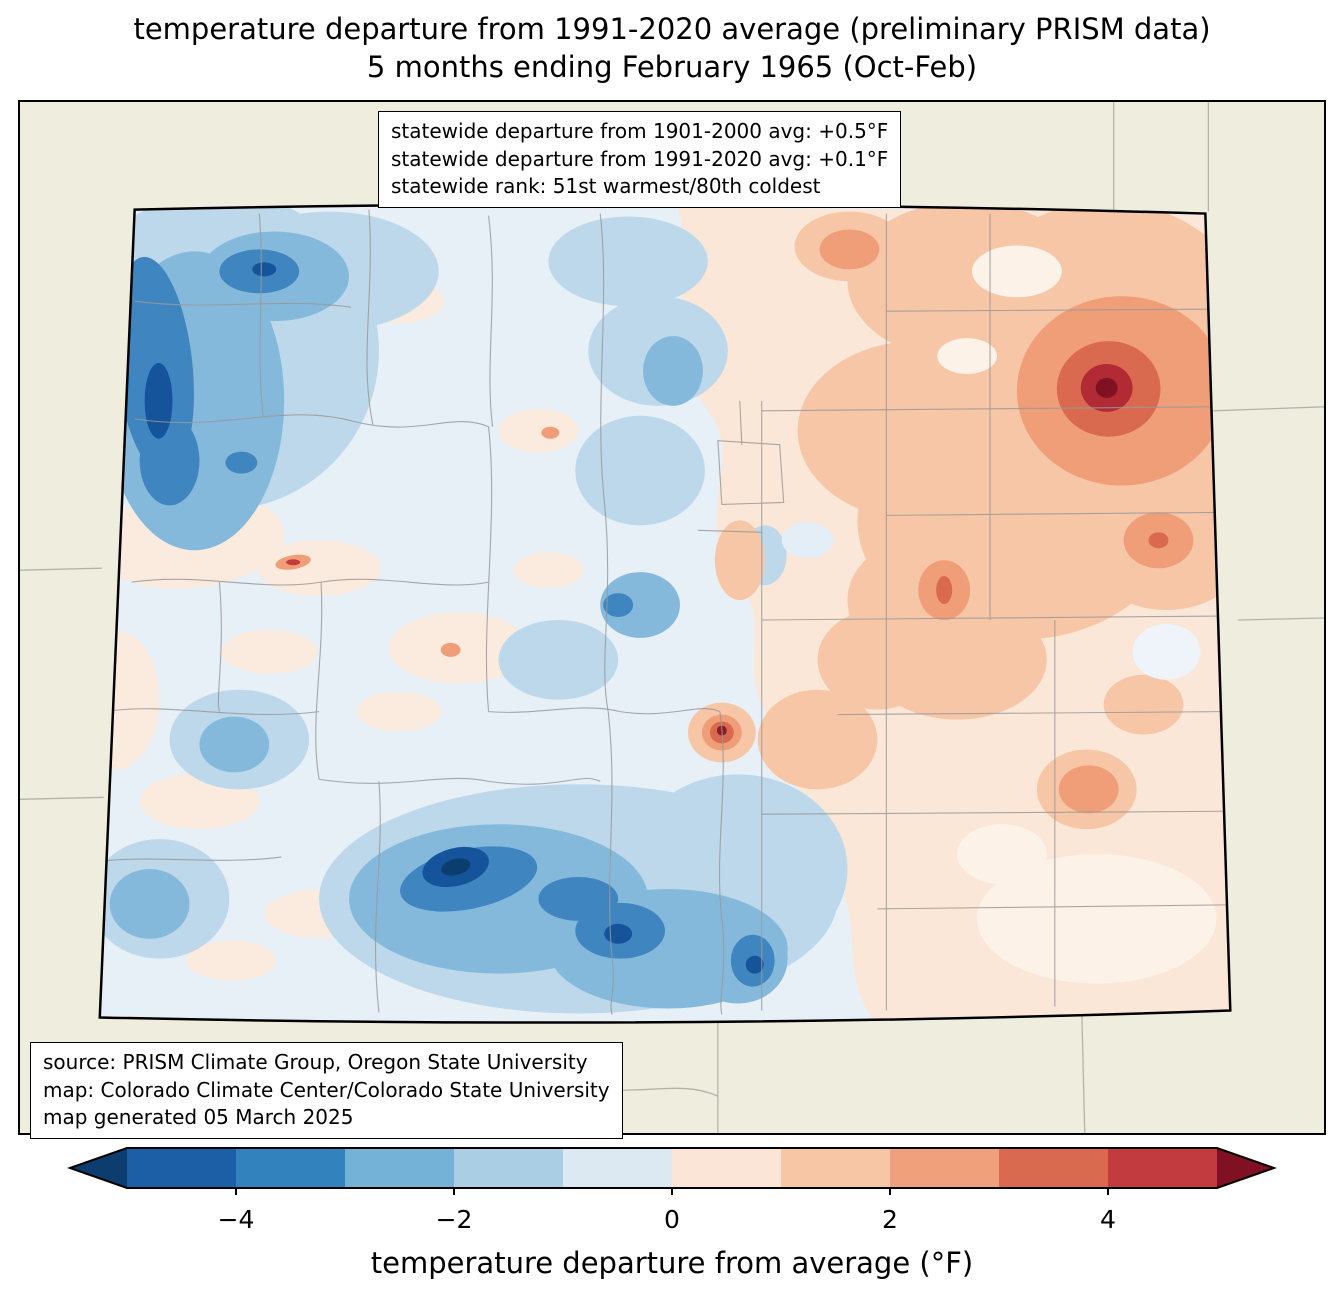  What do you see at coordinates (454, 1219) in the screenshot?
I see `colorbar-tick-label: −2` at bounding box center [454, 1219].